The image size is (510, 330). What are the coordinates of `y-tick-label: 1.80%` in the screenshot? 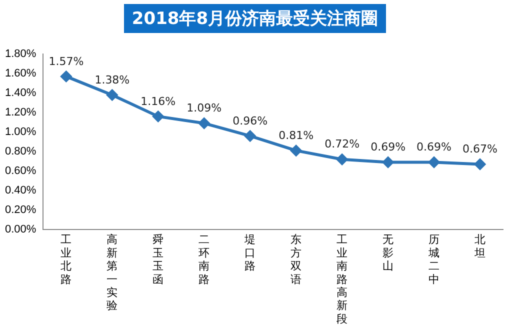 It's located at (20, 54).